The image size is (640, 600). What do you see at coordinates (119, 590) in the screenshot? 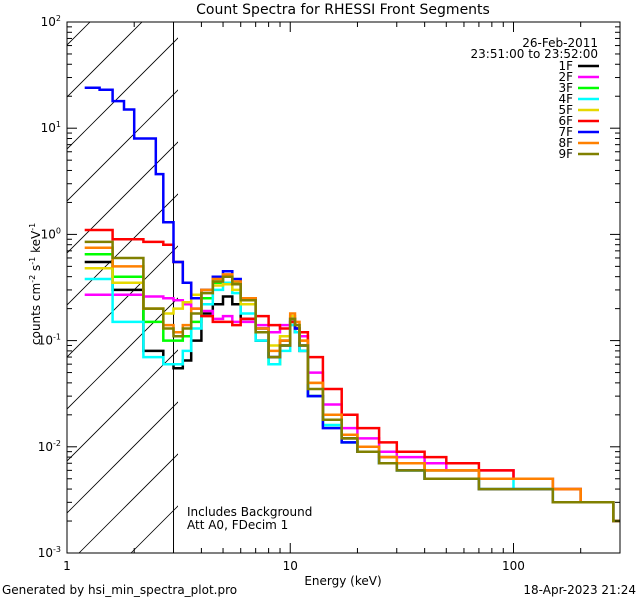
I see `footer-generated-by: Generated by hsi_min_spectra_plot.pro` at bounding box center [119, 590].